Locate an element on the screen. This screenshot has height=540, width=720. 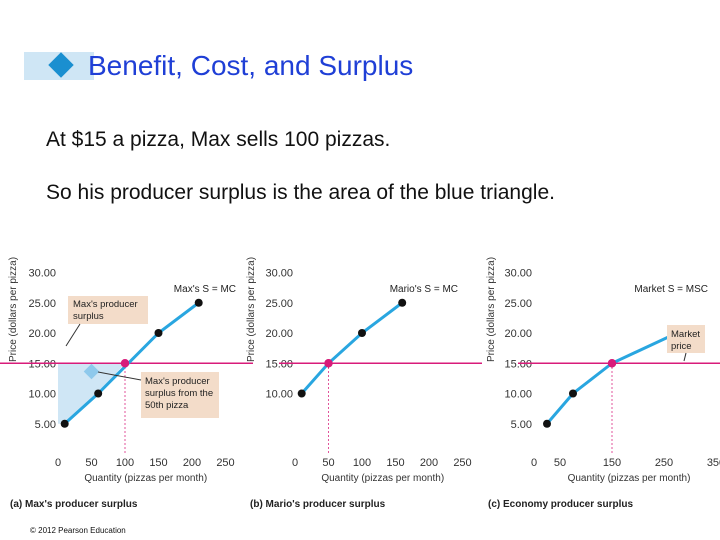
panel-3-y-tick-label: 20.00 is located at coordinates (518, 334).